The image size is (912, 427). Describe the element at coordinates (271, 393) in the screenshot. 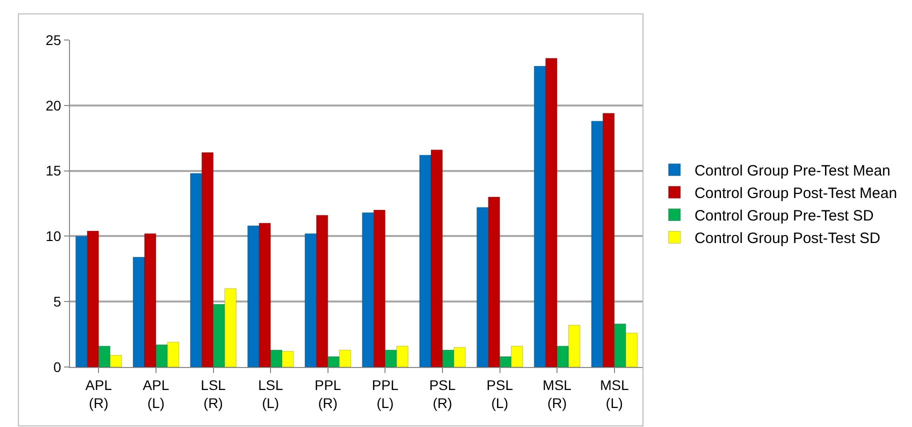

I see `x-tick-label: LSL (L)` at that location.